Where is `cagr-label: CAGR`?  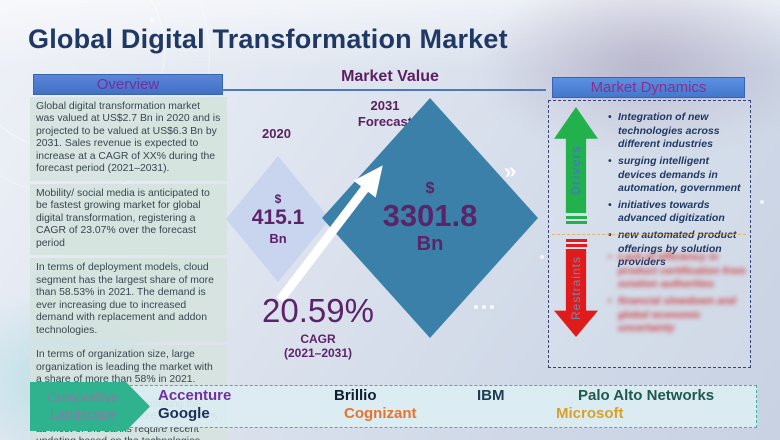
cagr-label: CAGR is located at coordinates (318, 338).